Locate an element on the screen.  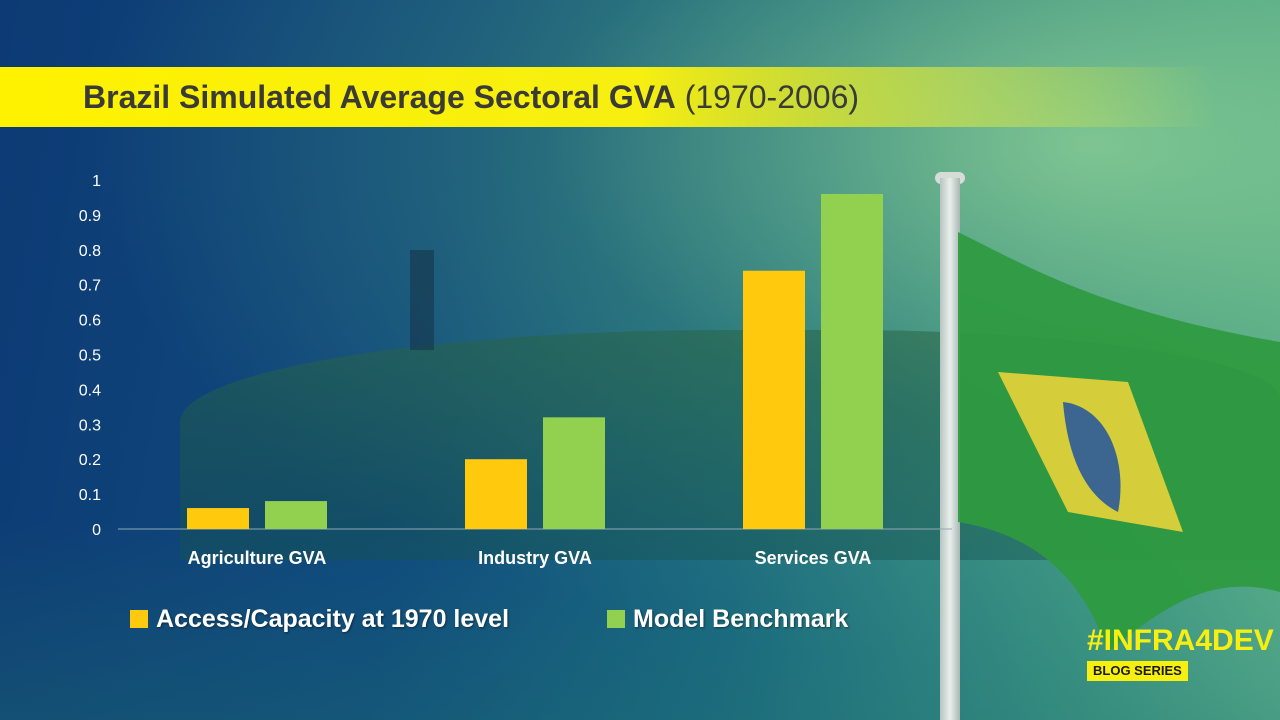
x-axis: Agriculture GVA Industry GVA Services GVA is located at coordinates (530, 558).